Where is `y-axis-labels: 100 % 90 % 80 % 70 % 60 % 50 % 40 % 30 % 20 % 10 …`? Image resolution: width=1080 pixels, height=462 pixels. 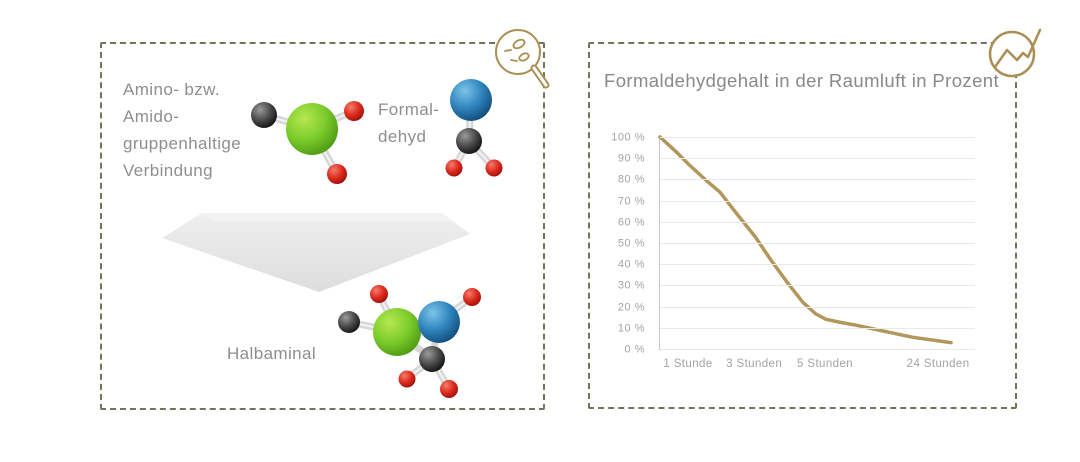 y-axis-labels: 100 % 90 % 80 % 70 % 60 % 50 % 40 % 30 % 20 % 10 … is located at coordinates (621, 244).